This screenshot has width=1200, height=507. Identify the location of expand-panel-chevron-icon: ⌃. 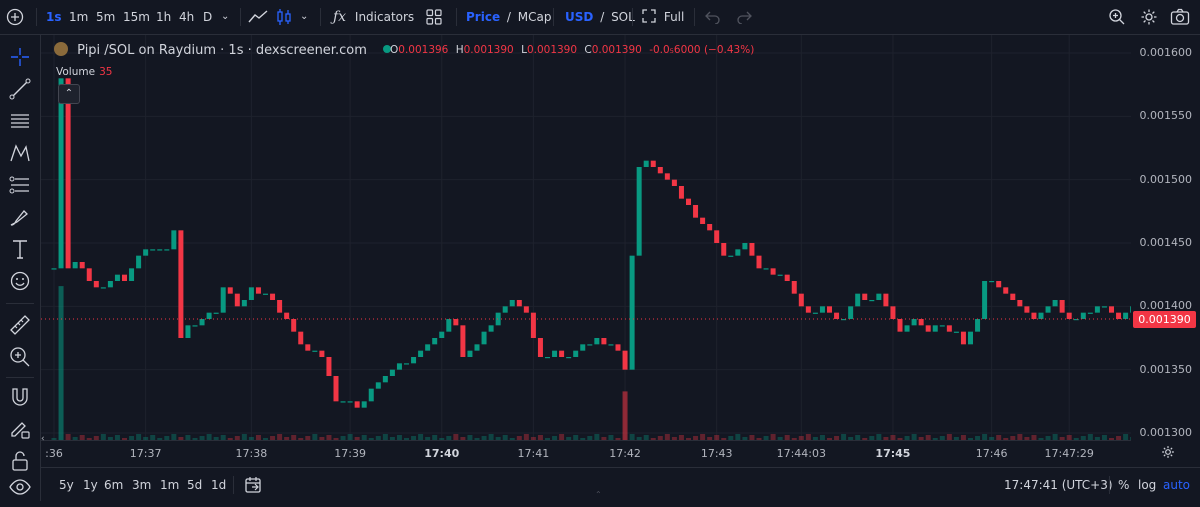
(598, 494).